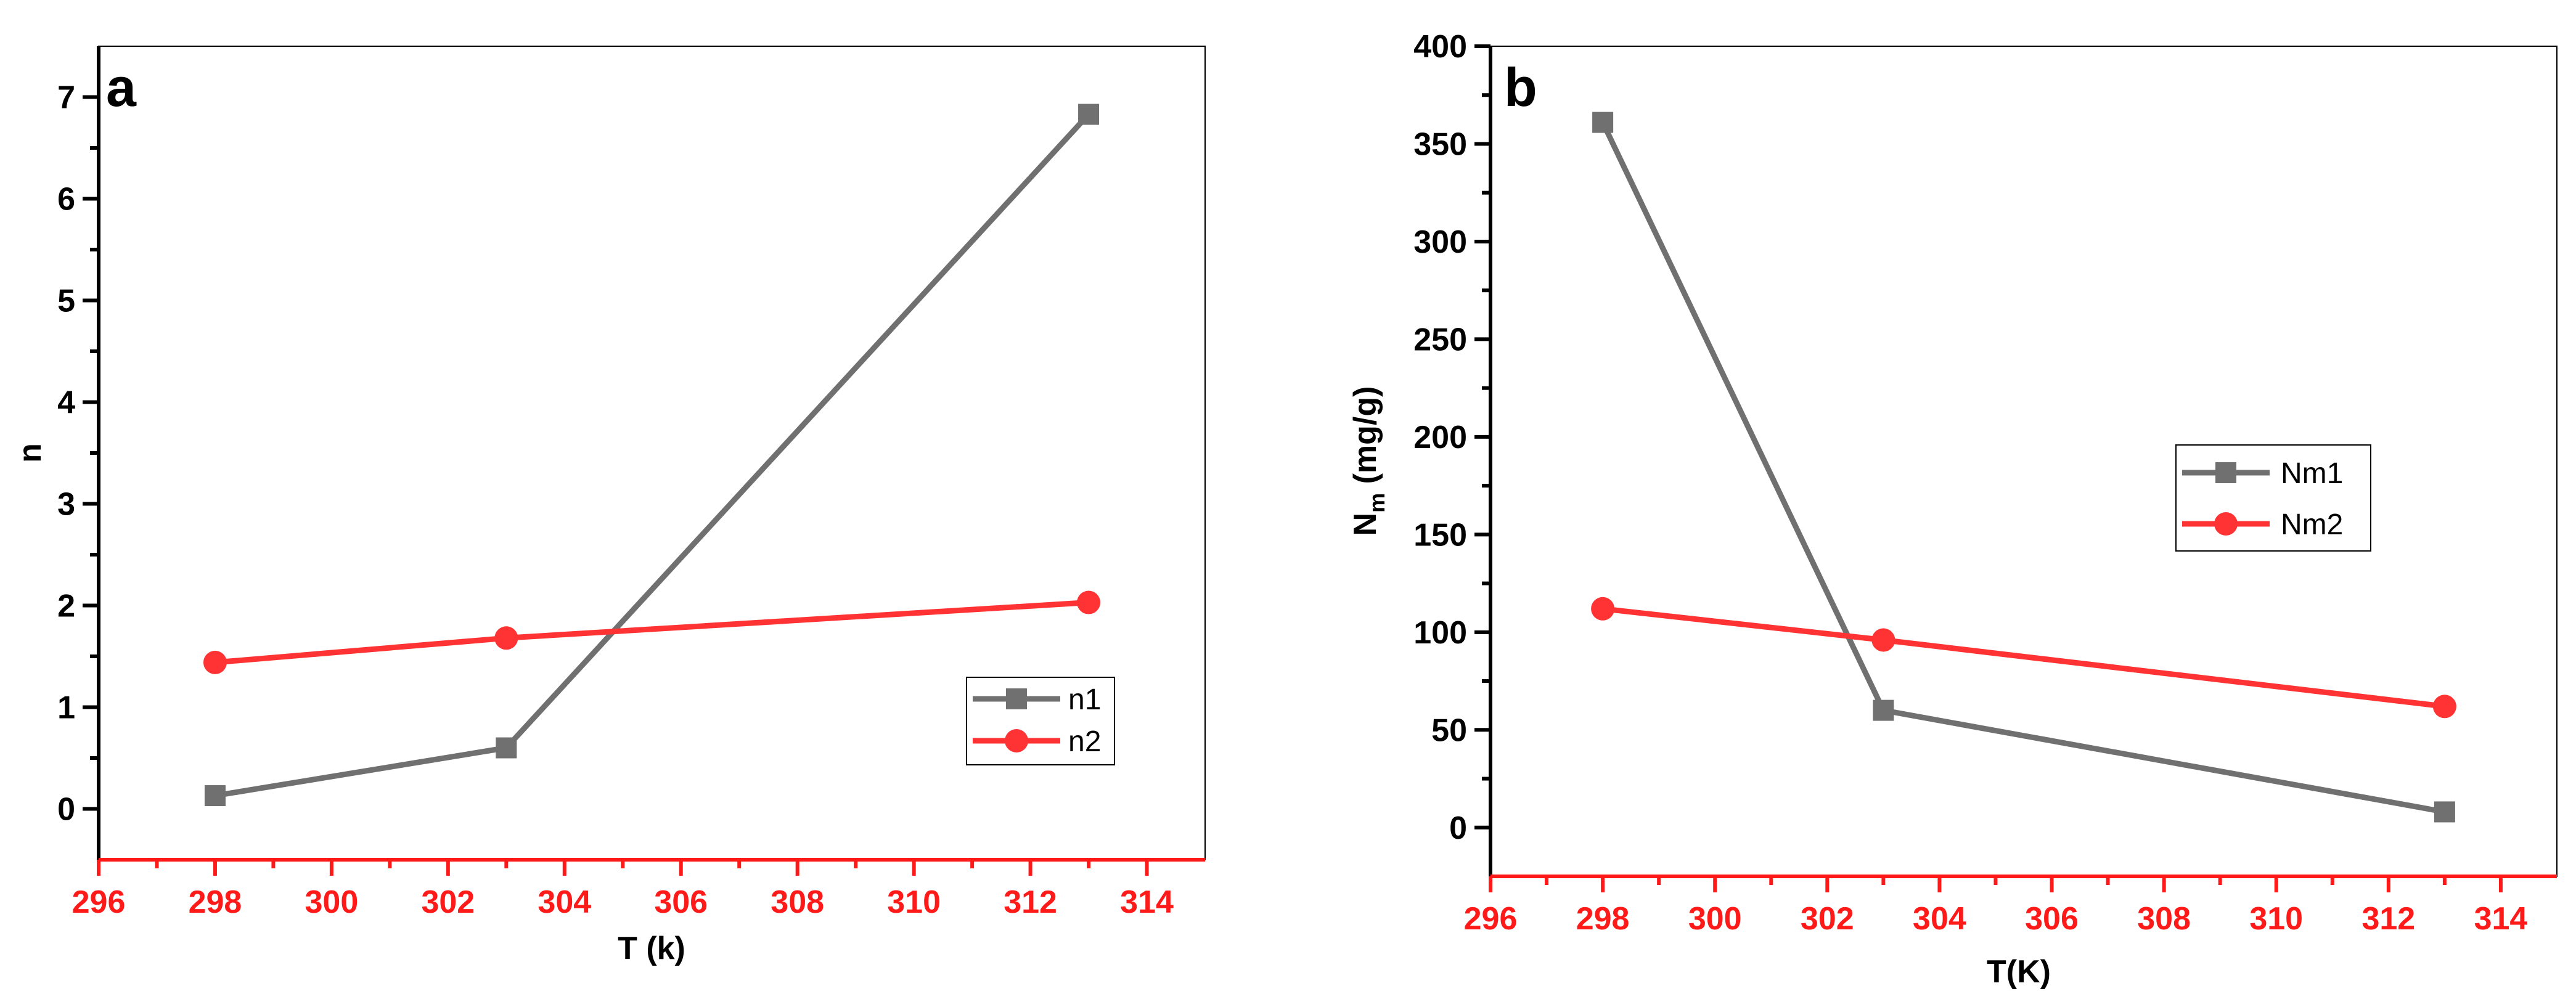 The width and height of the screenshot is (2576, 999). Describe the element at coordinates (66, 403) in the screenshot. I see `y-tick-label: 4` at that location.